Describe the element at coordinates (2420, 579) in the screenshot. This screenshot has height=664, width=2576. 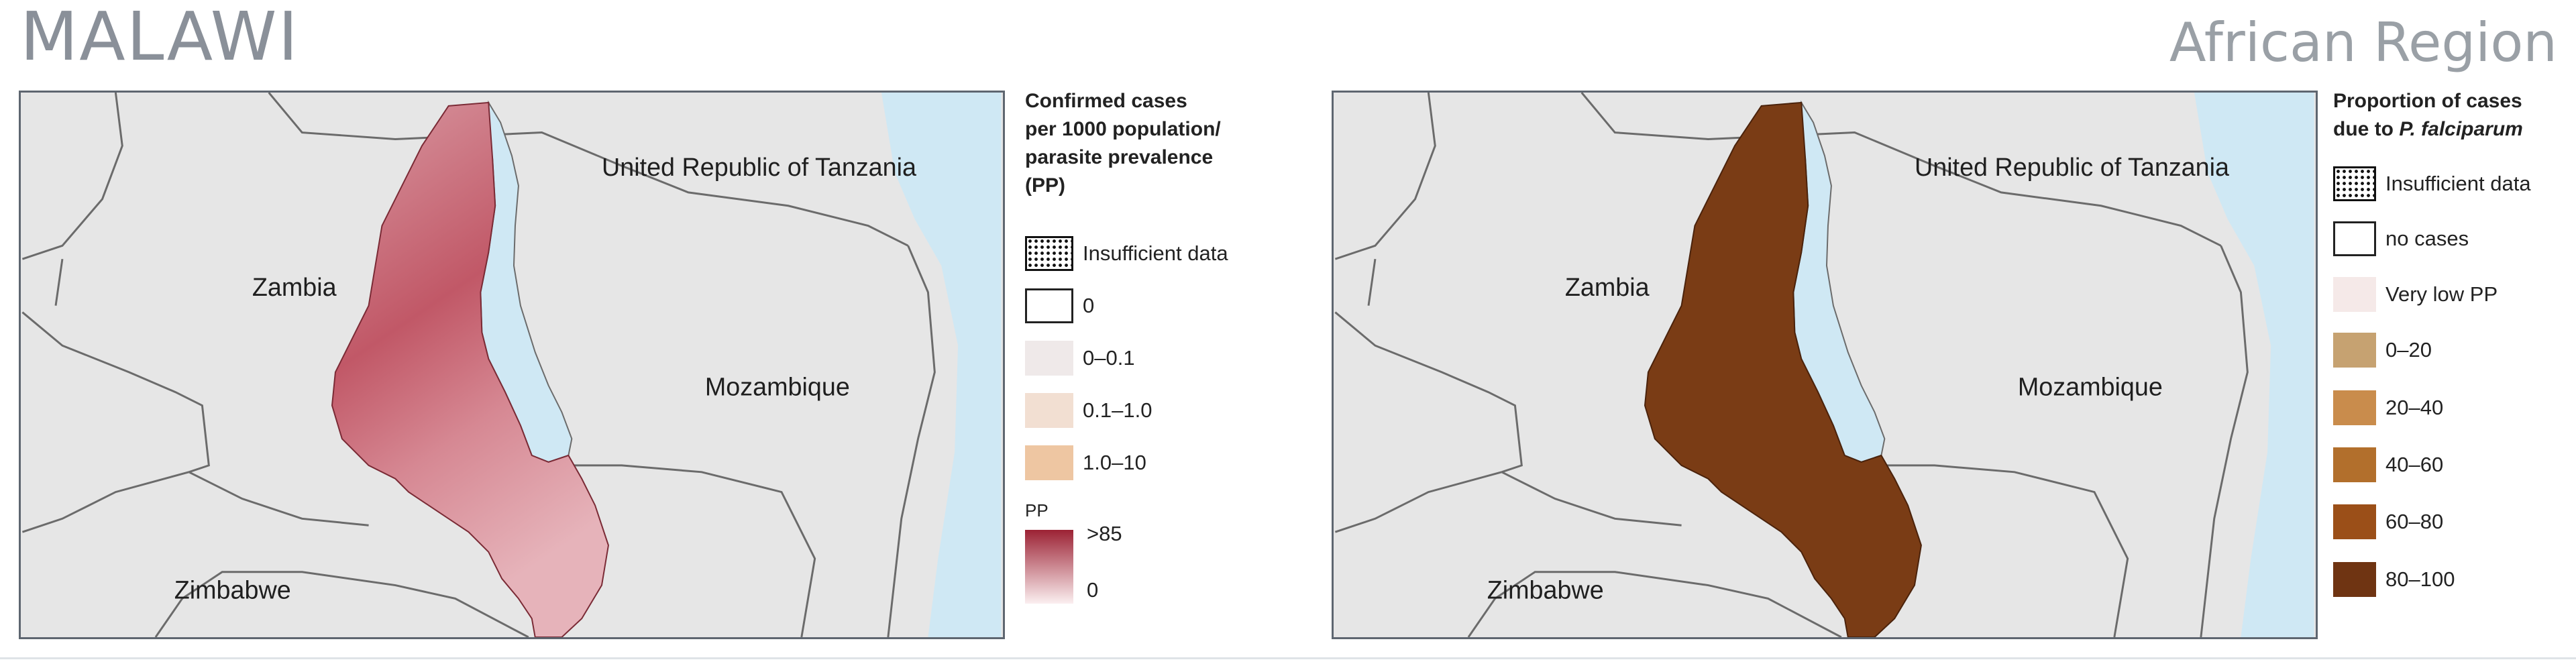
I see `legend-label: 80–100` at that location.